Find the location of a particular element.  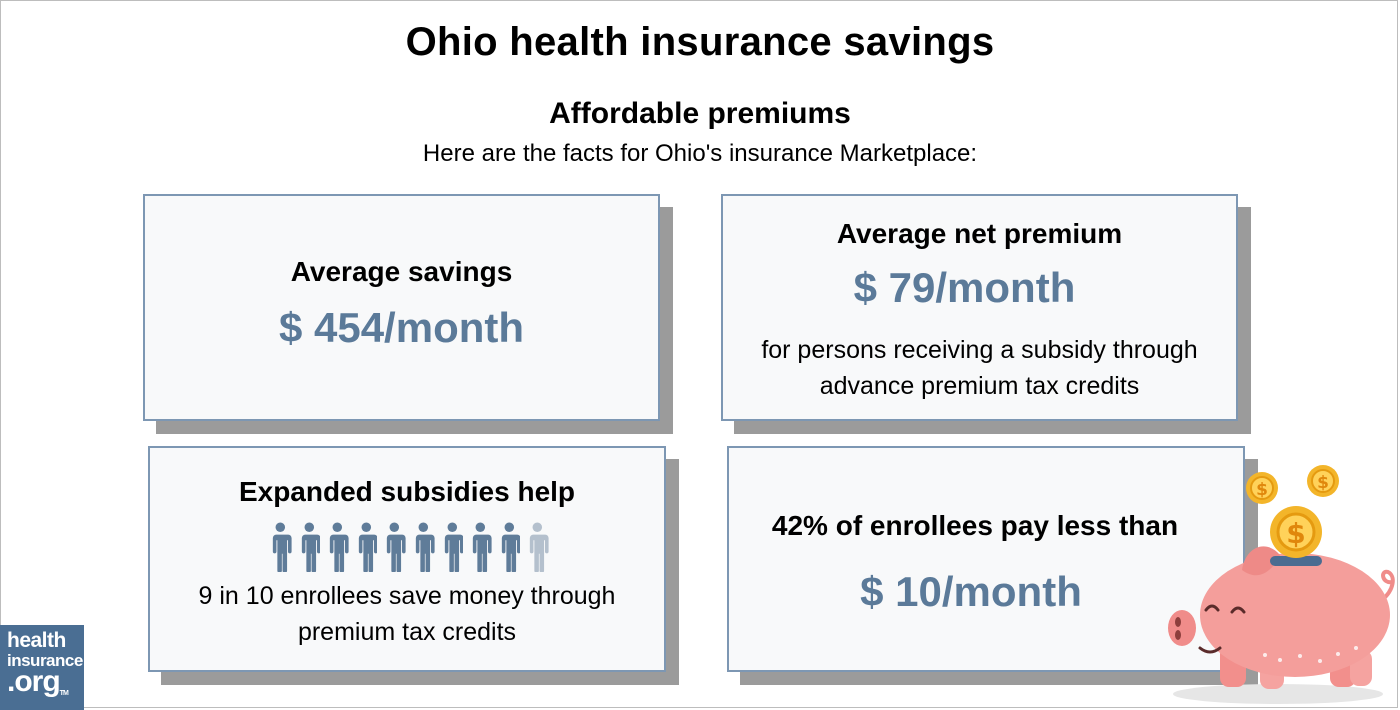

piggy-bank-icon: $ $ $ is located at coordinates (1281, 584).